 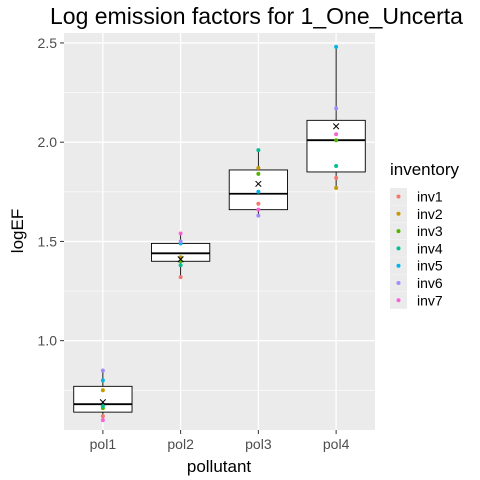 I want to click on legend-label: inv2, so click(x=430, y=214).